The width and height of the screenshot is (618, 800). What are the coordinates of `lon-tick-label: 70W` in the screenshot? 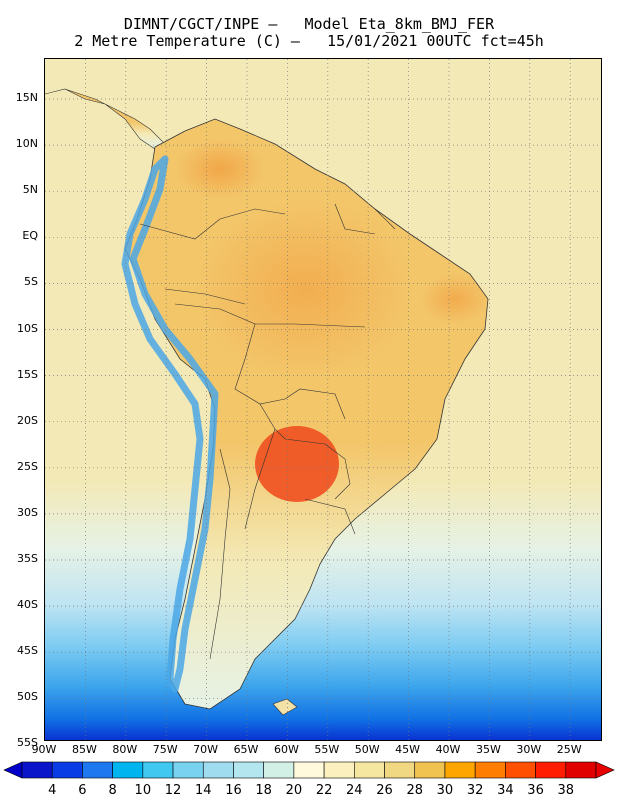 It's located at (206, 749).